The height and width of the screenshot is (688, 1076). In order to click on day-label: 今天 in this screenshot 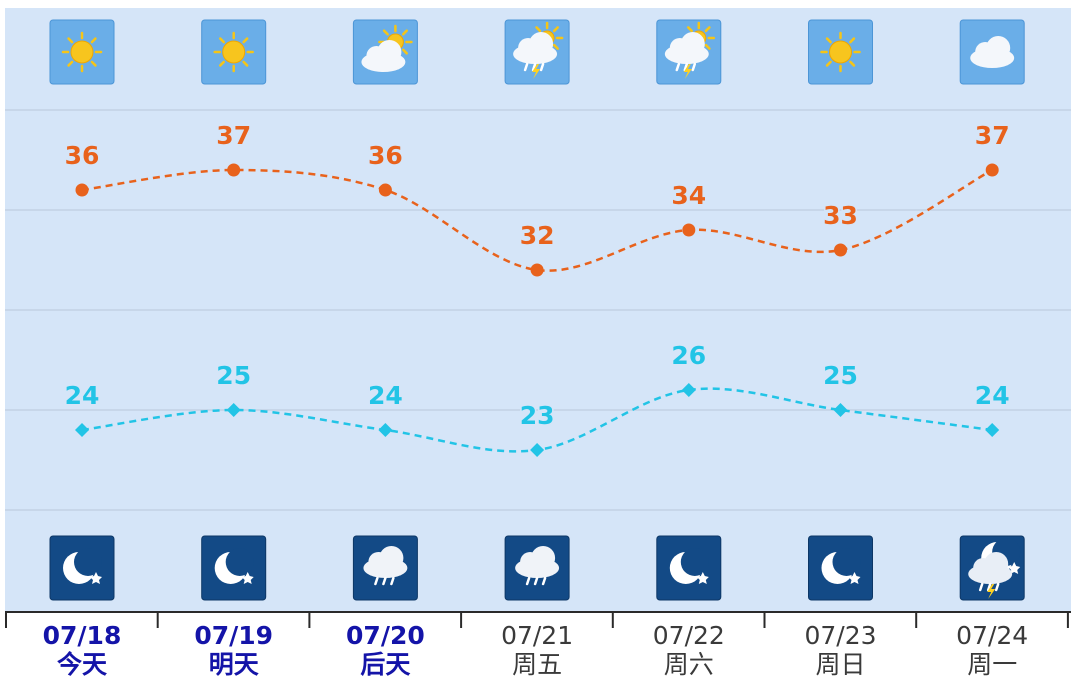, I will do `click(82, 664)`.